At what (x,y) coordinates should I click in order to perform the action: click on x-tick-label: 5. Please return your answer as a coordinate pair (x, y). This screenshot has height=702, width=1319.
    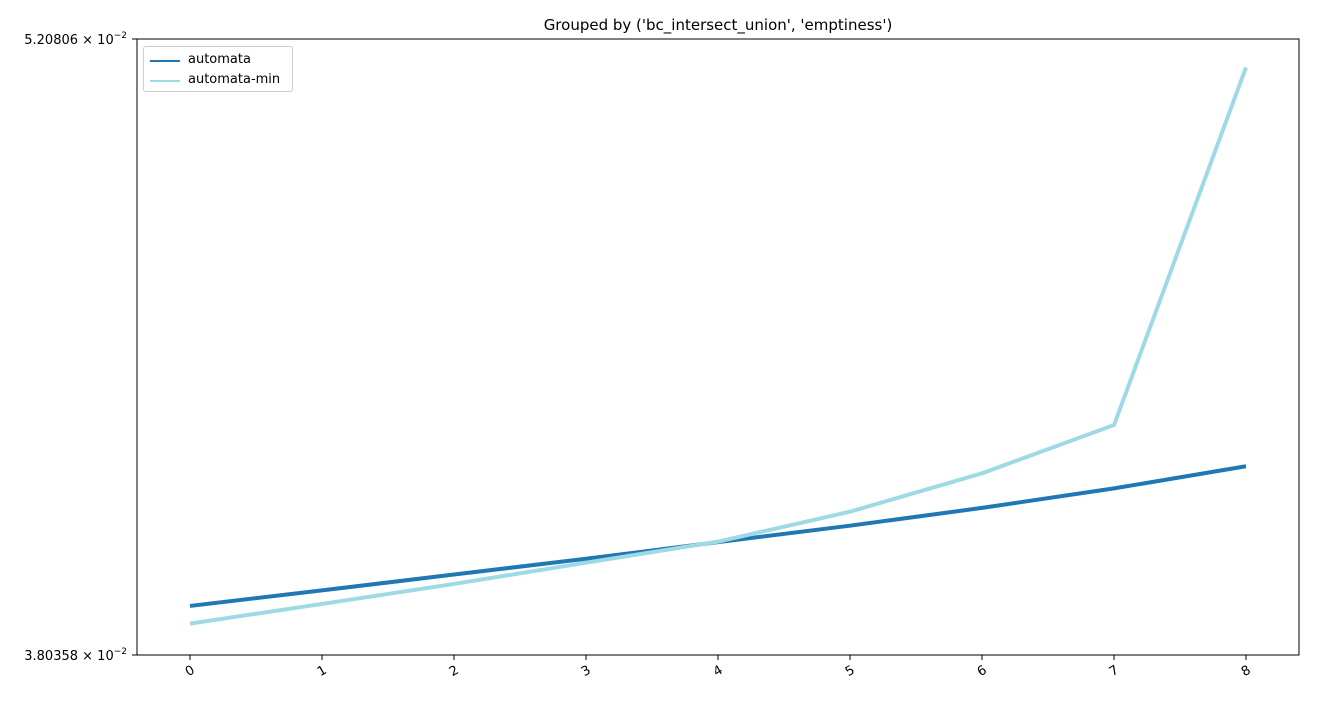
    Looking at the image, I should click on (850, 671).